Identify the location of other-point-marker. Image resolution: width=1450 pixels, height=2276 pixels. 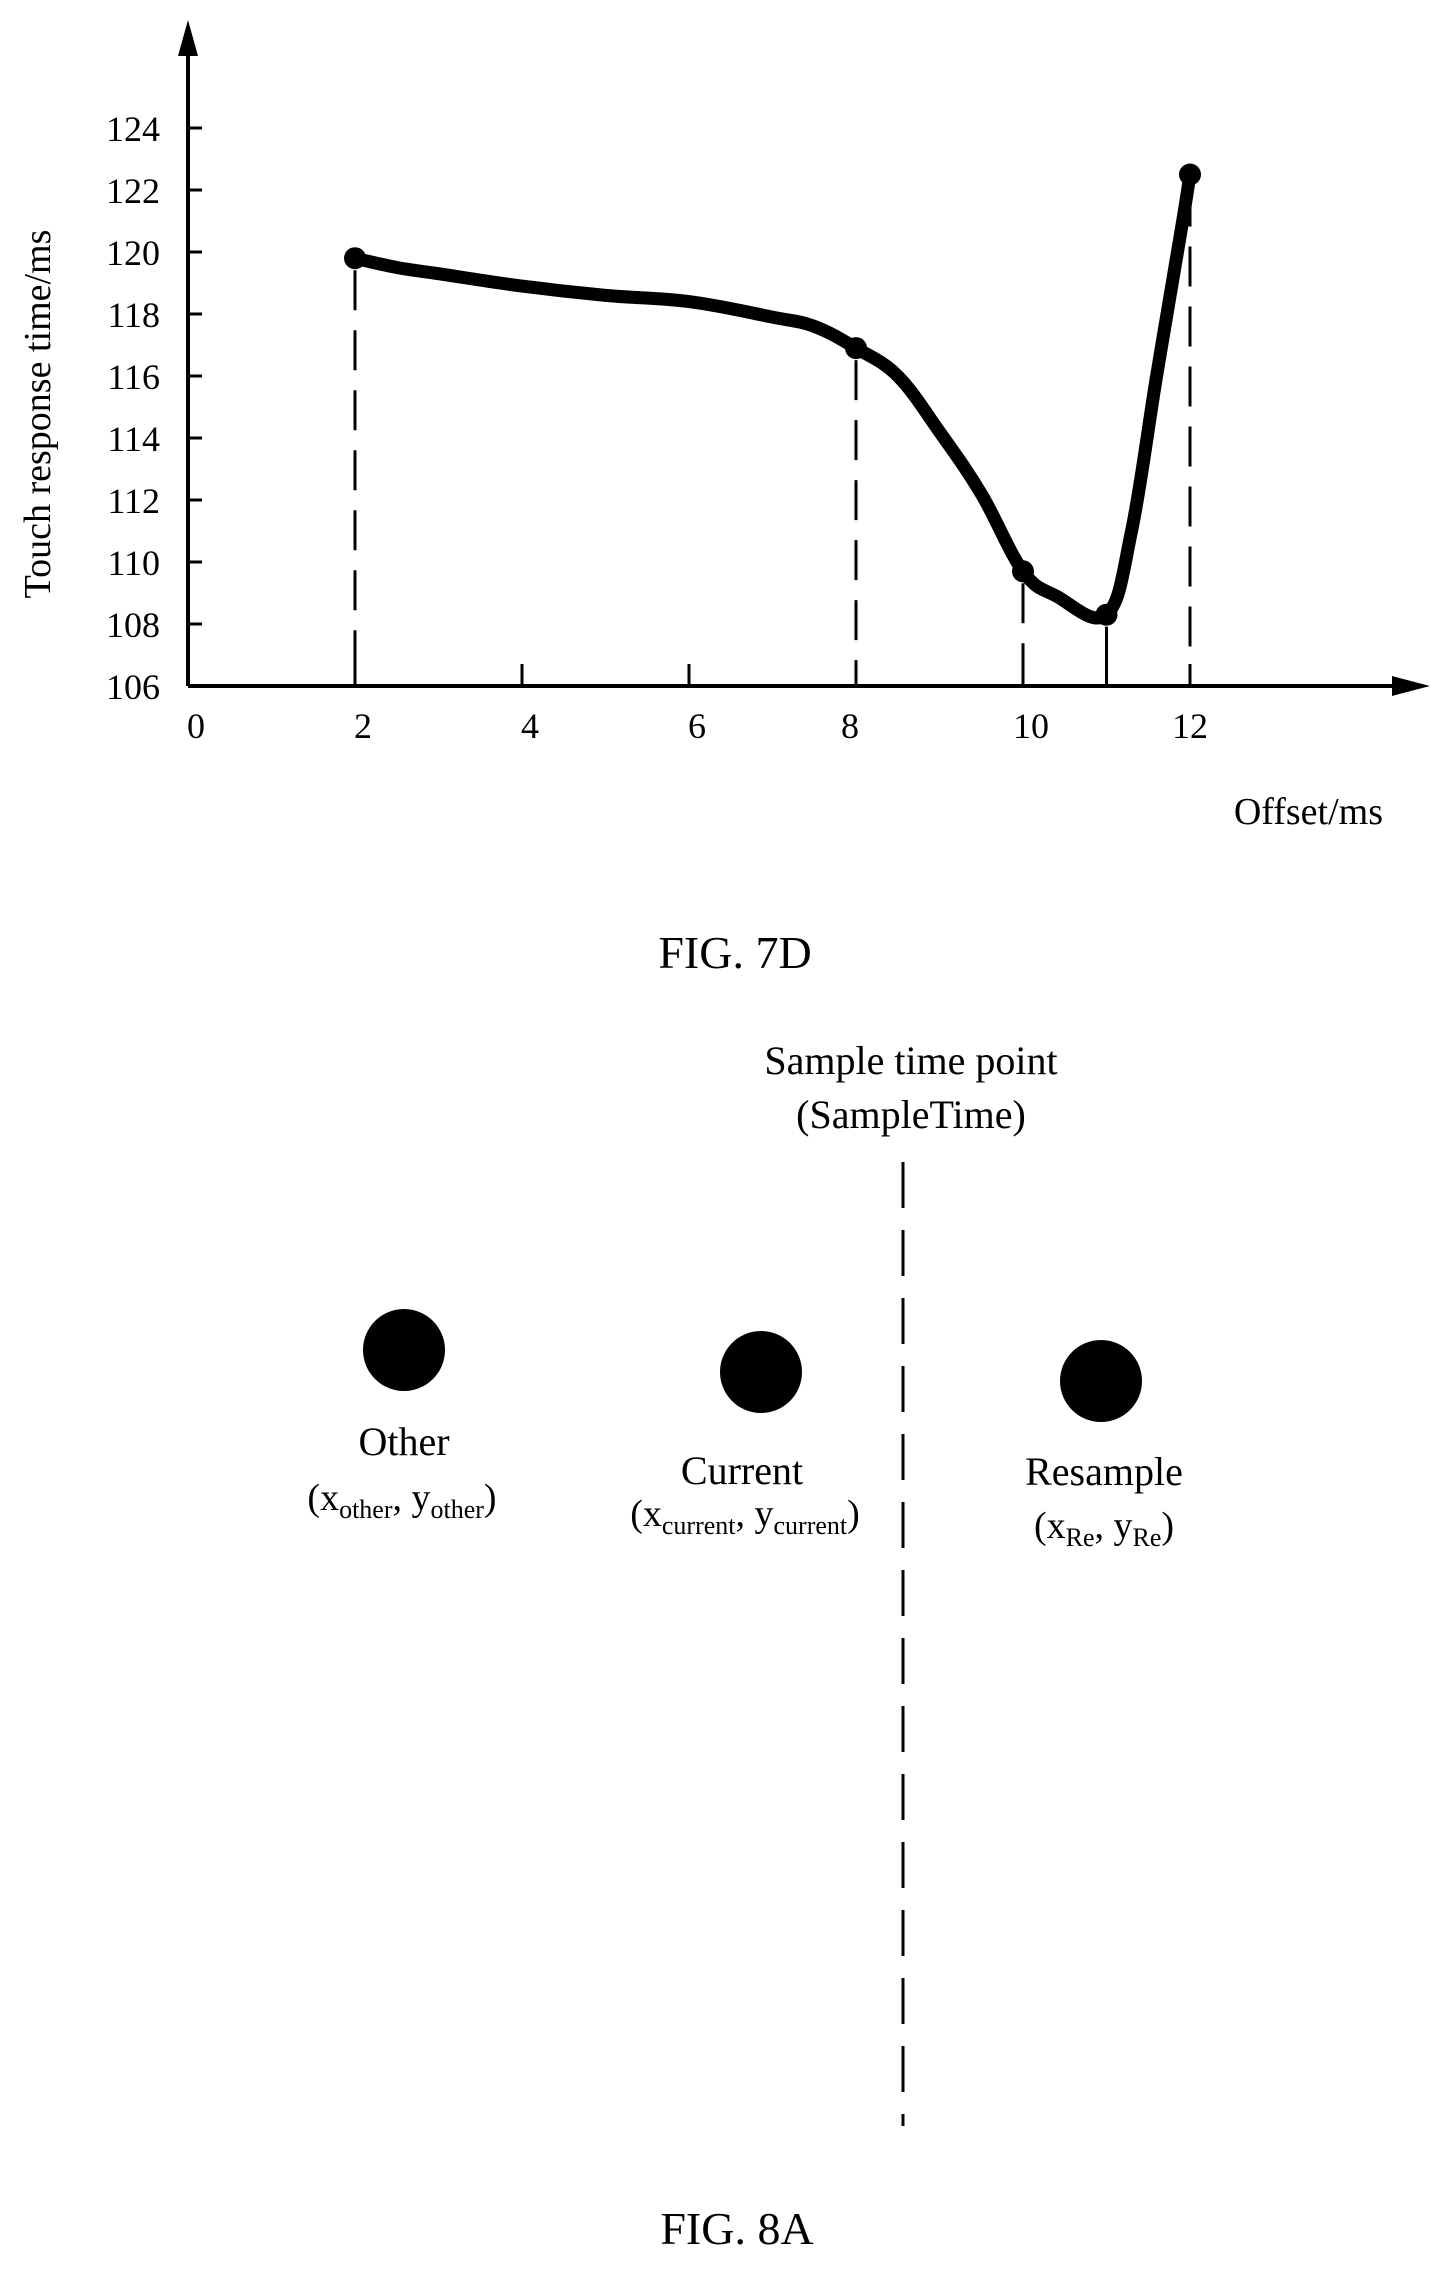
(404, 1350).